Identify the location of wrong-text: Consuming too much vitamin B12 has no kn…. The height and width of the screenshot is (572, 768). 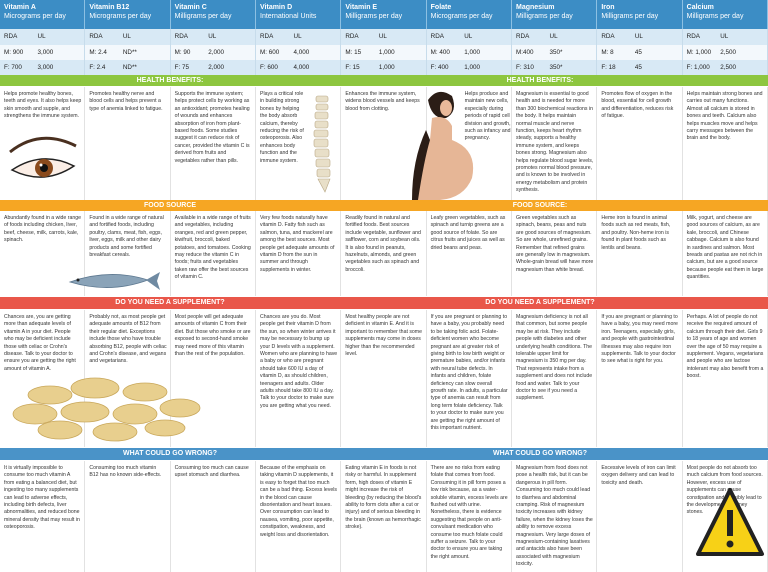
(125, 472).